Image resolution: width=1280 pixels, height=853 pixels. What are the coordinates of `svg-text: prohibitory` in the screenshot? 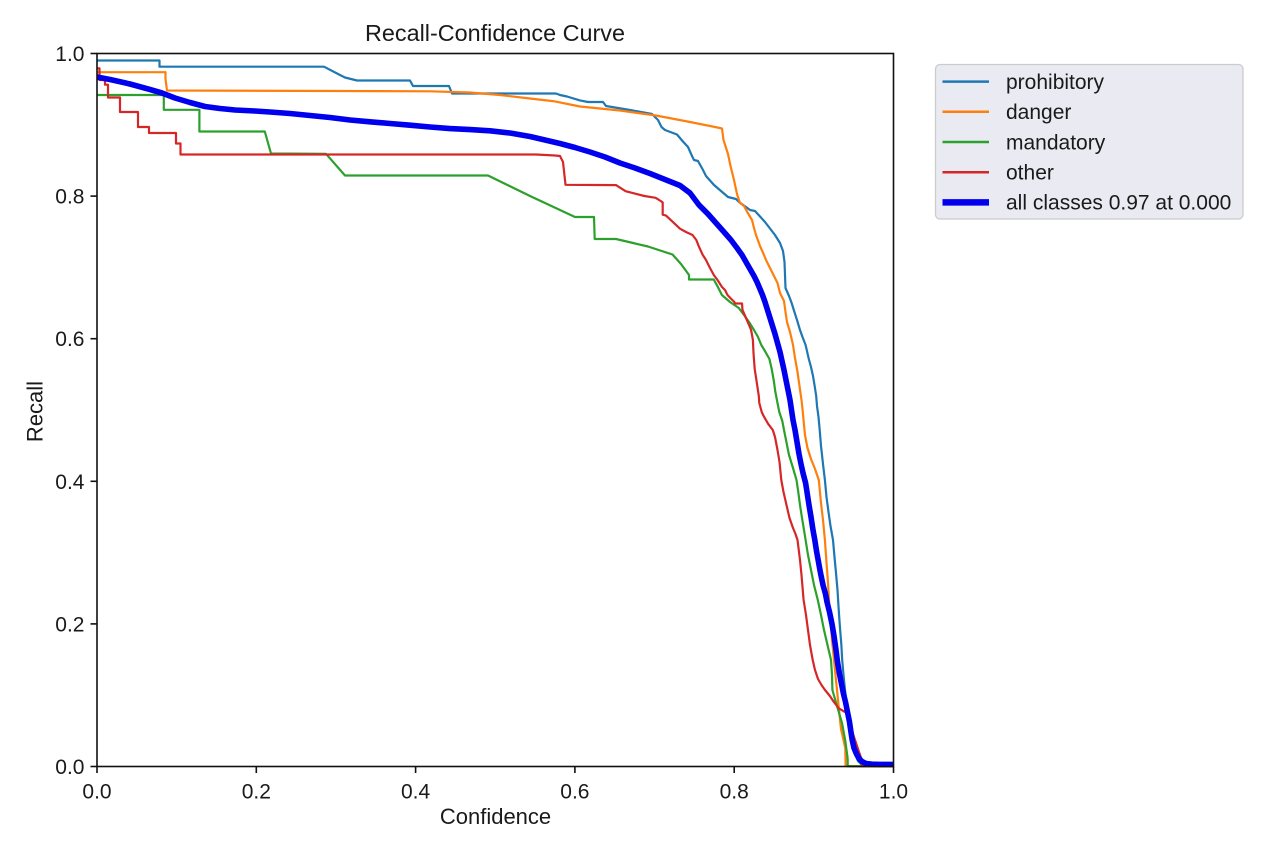 It's located at (1055, 82).